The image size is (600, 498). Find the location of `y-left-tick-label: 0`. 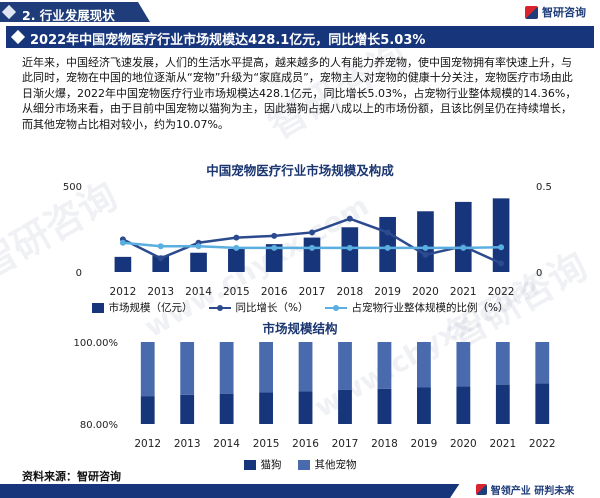

y-left-tick-label: 0 is located at coordinates (79, 273).